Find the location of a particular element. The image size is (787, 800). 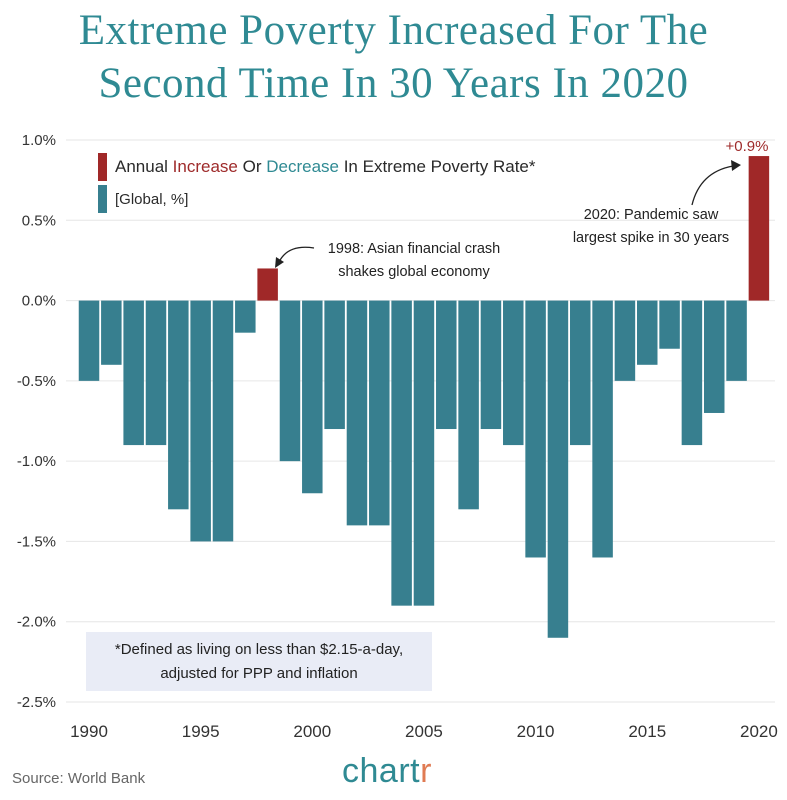

source-label: Source: World Bank is located at coordinates (79, 778).